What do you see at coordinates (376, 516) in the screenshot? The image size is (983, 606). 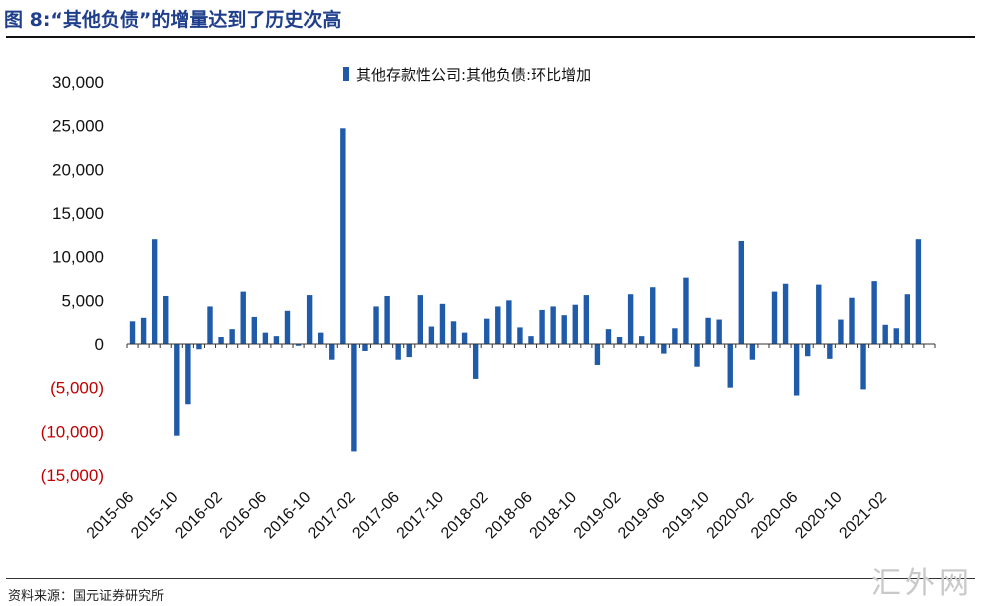 I see `x-tick-label: 2017-06` at bounding box center [376, 516].